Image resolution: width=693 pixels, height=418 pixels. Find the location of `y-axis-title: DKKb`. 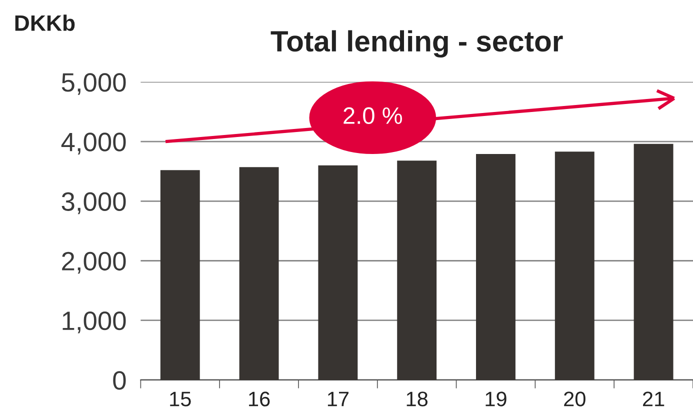

y-axis-title: DKKb is located at coordinates (45, 22).